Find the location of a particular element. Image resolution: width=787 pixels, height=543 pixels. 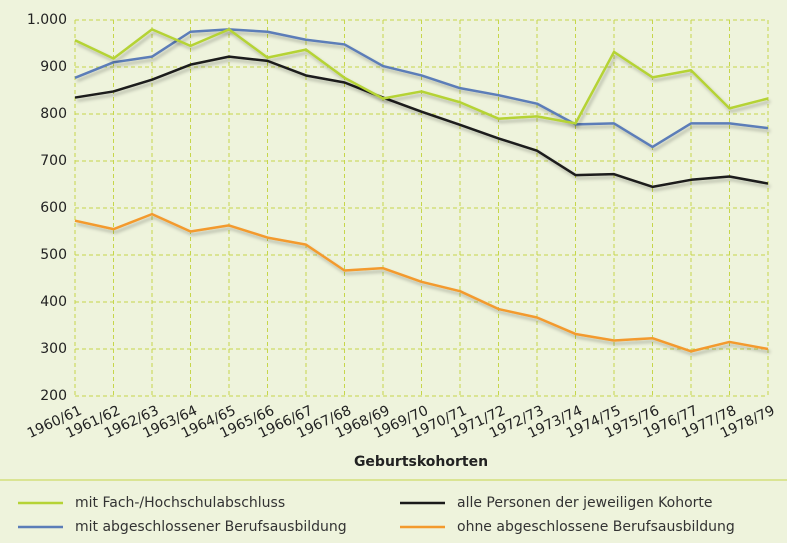

y-tick-label: 1.000 is located at coordinates (47, 20).